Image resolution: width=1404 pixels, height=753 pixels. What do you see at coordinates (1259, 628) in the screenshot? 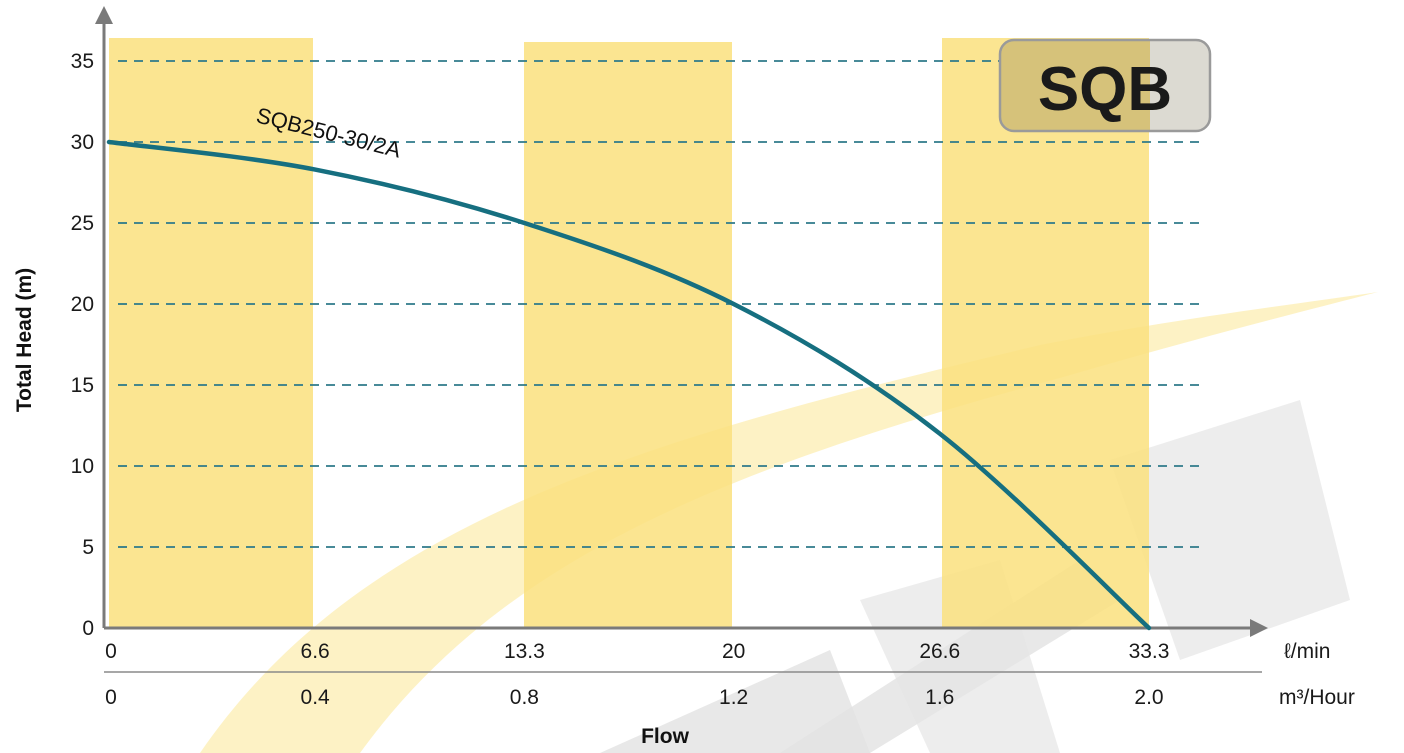
I see `x-axis-arrow` at bounding box center [1259, 628].